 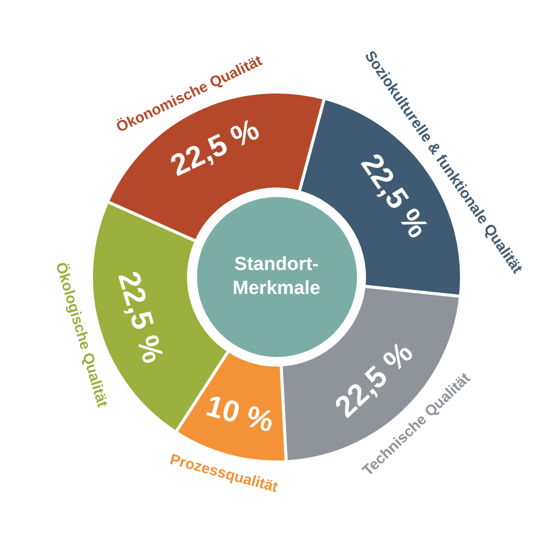 What do you see at coordinates (240, 414) in the screenshot?
I see `data-label: 10 %` at bounding box center [240, 414].